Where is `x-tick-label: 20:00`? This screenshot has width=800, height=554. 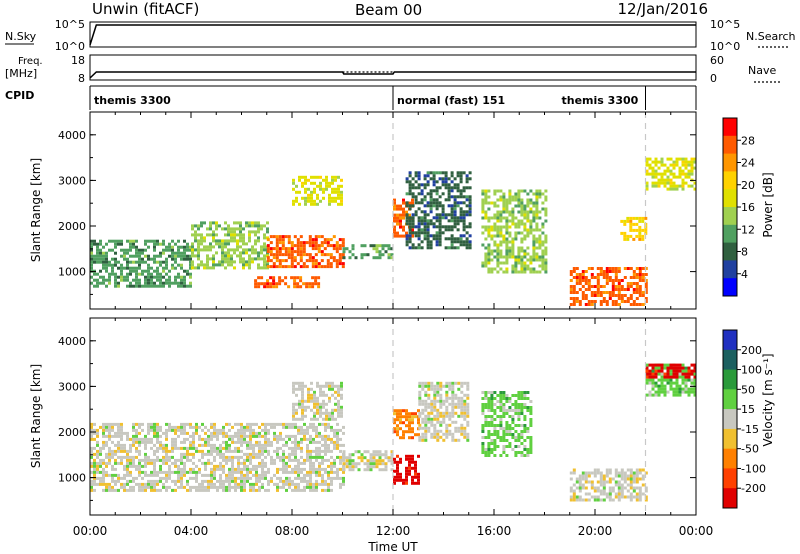 x-tick-label: 20:00 is located at coordinates (595, 531).